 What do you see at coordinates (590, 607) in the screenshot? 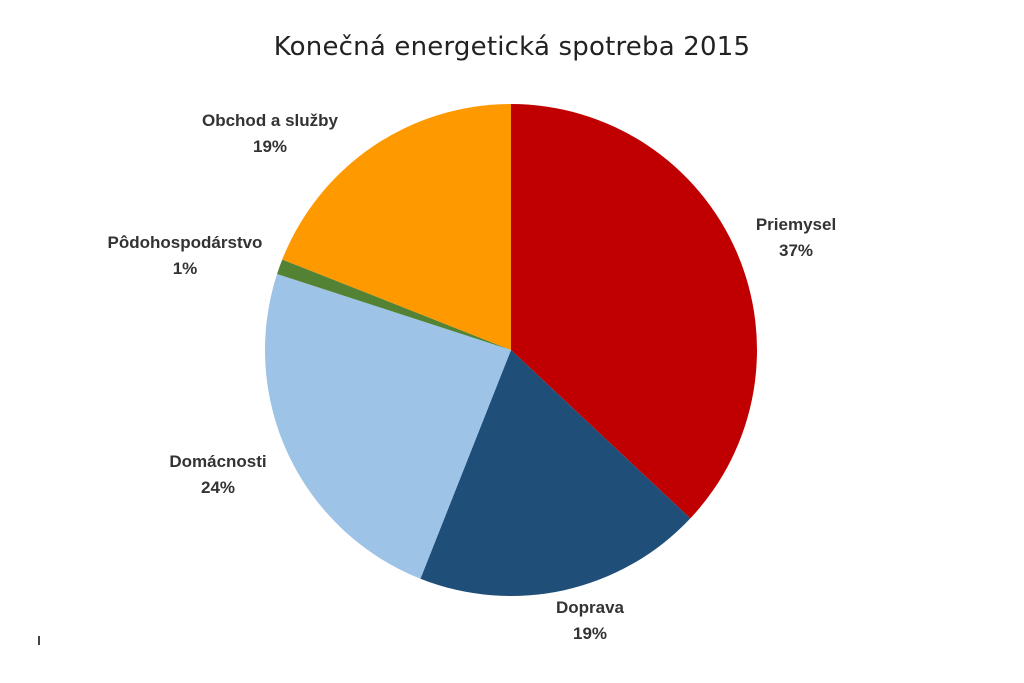
I see `slice-label-doprava: Doprava` at bounding box center [590, 607].